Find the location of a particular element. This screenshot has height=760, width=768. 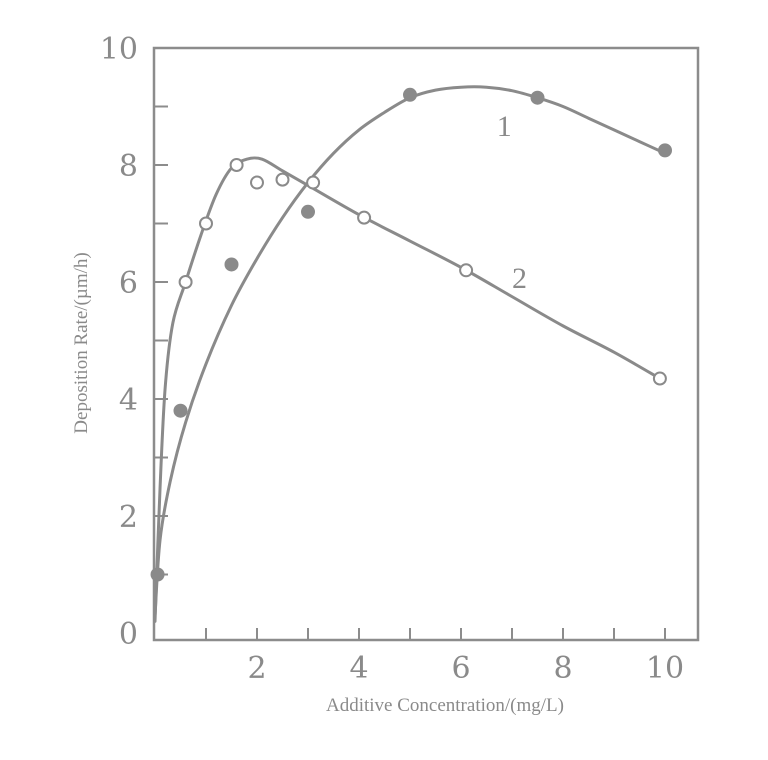

y-tick-label: 2 is located at coordinates (128, 517).